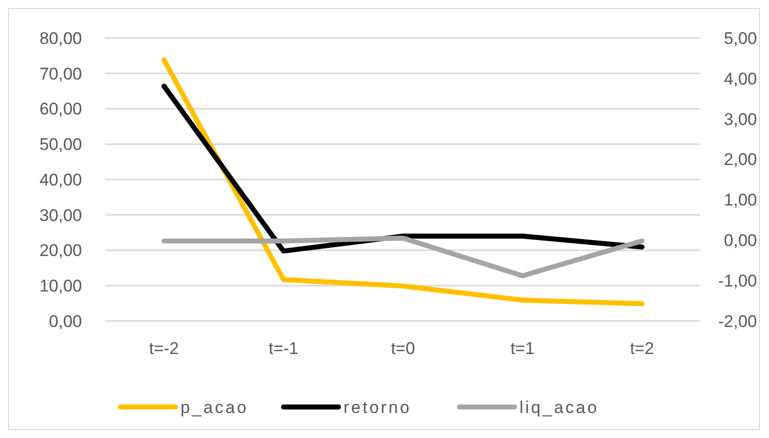  What do you see at coordinates (642, 348) in the screenshot?
I see `x-tick-label: t=2` at bounding box center [642, 348].